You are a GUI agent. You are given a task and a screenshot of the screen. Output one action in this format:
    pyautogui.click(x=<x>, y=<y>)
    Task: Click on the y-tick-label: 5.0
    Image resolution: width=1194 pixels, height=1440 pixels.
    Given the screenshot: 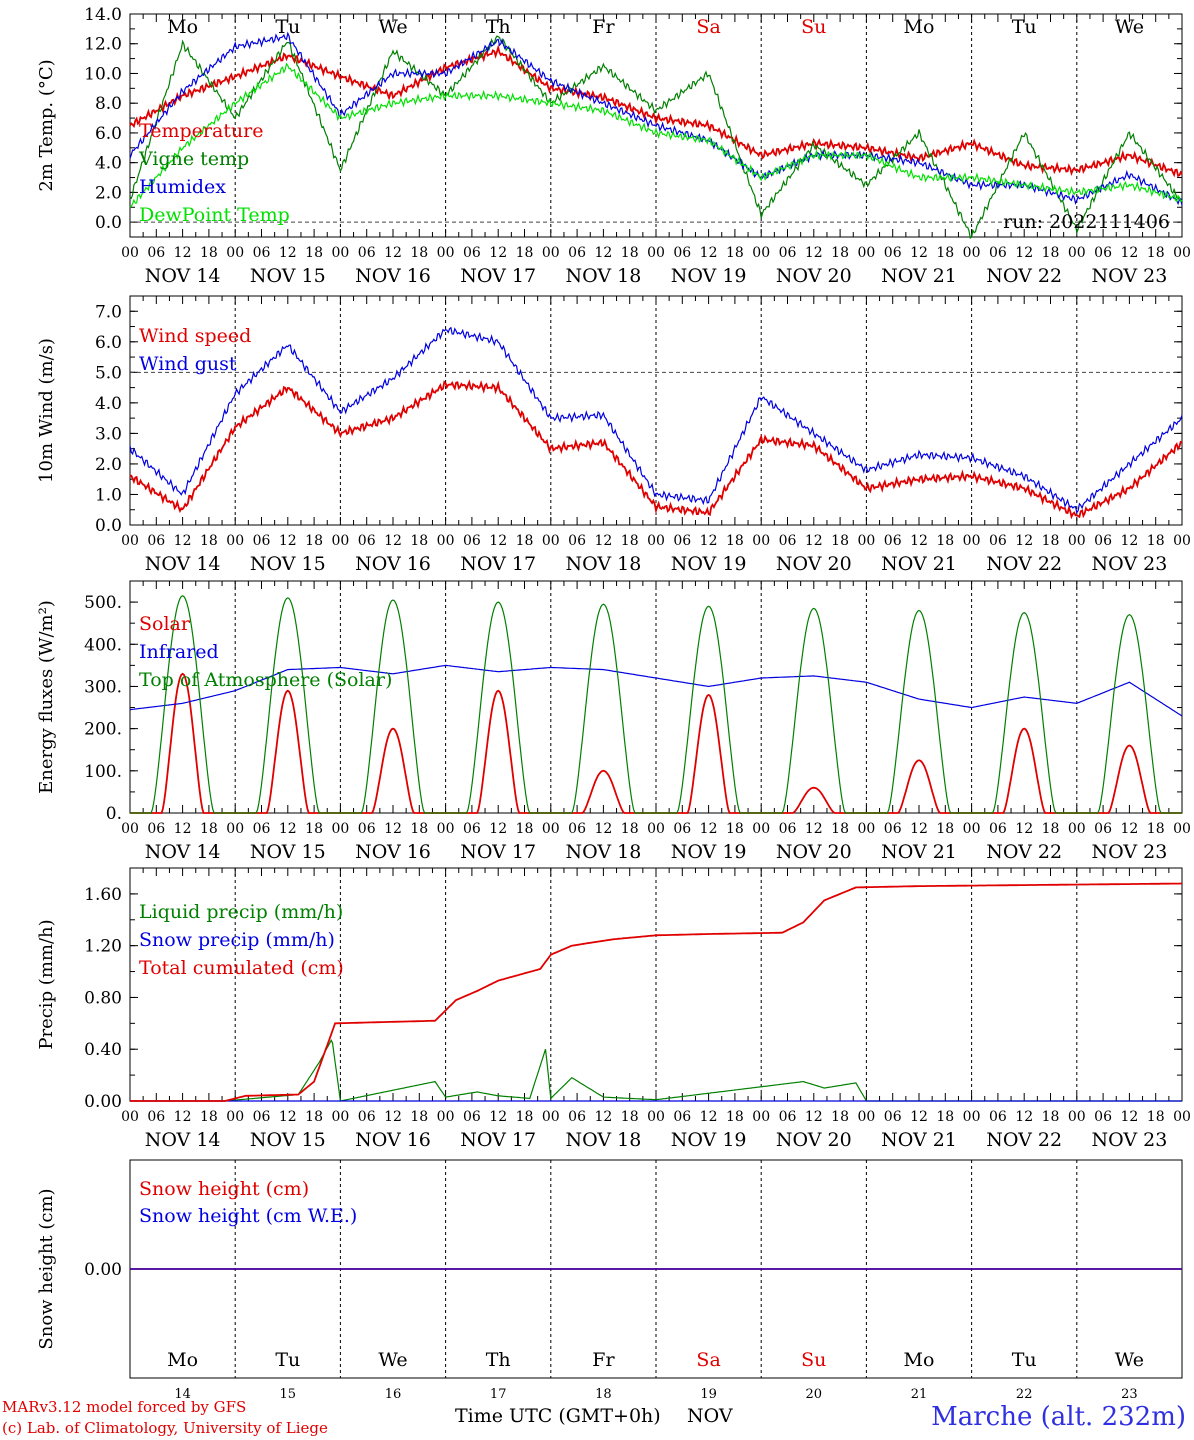 What is the action you would take?
    pyautogui.click(x=108, y=373)
    